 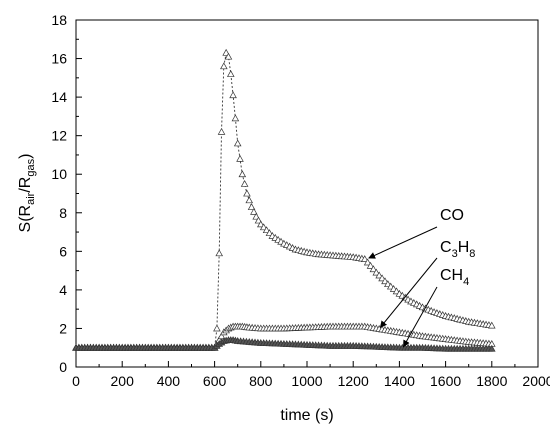 What do you see at coordinates (63, 213) in the screenshot?
I see `y-tick-label: 8` at bounding box center [63, 213].